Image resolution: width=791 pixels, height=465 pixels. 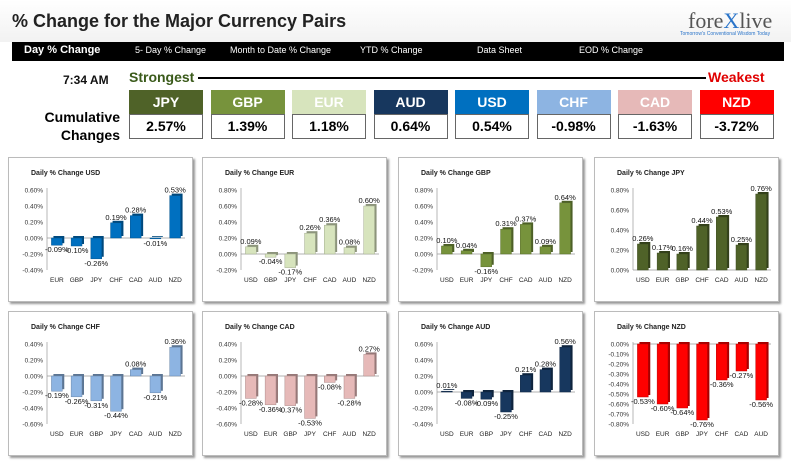 I want to click on data-label: -0.36%, so click(x=271, y=409).